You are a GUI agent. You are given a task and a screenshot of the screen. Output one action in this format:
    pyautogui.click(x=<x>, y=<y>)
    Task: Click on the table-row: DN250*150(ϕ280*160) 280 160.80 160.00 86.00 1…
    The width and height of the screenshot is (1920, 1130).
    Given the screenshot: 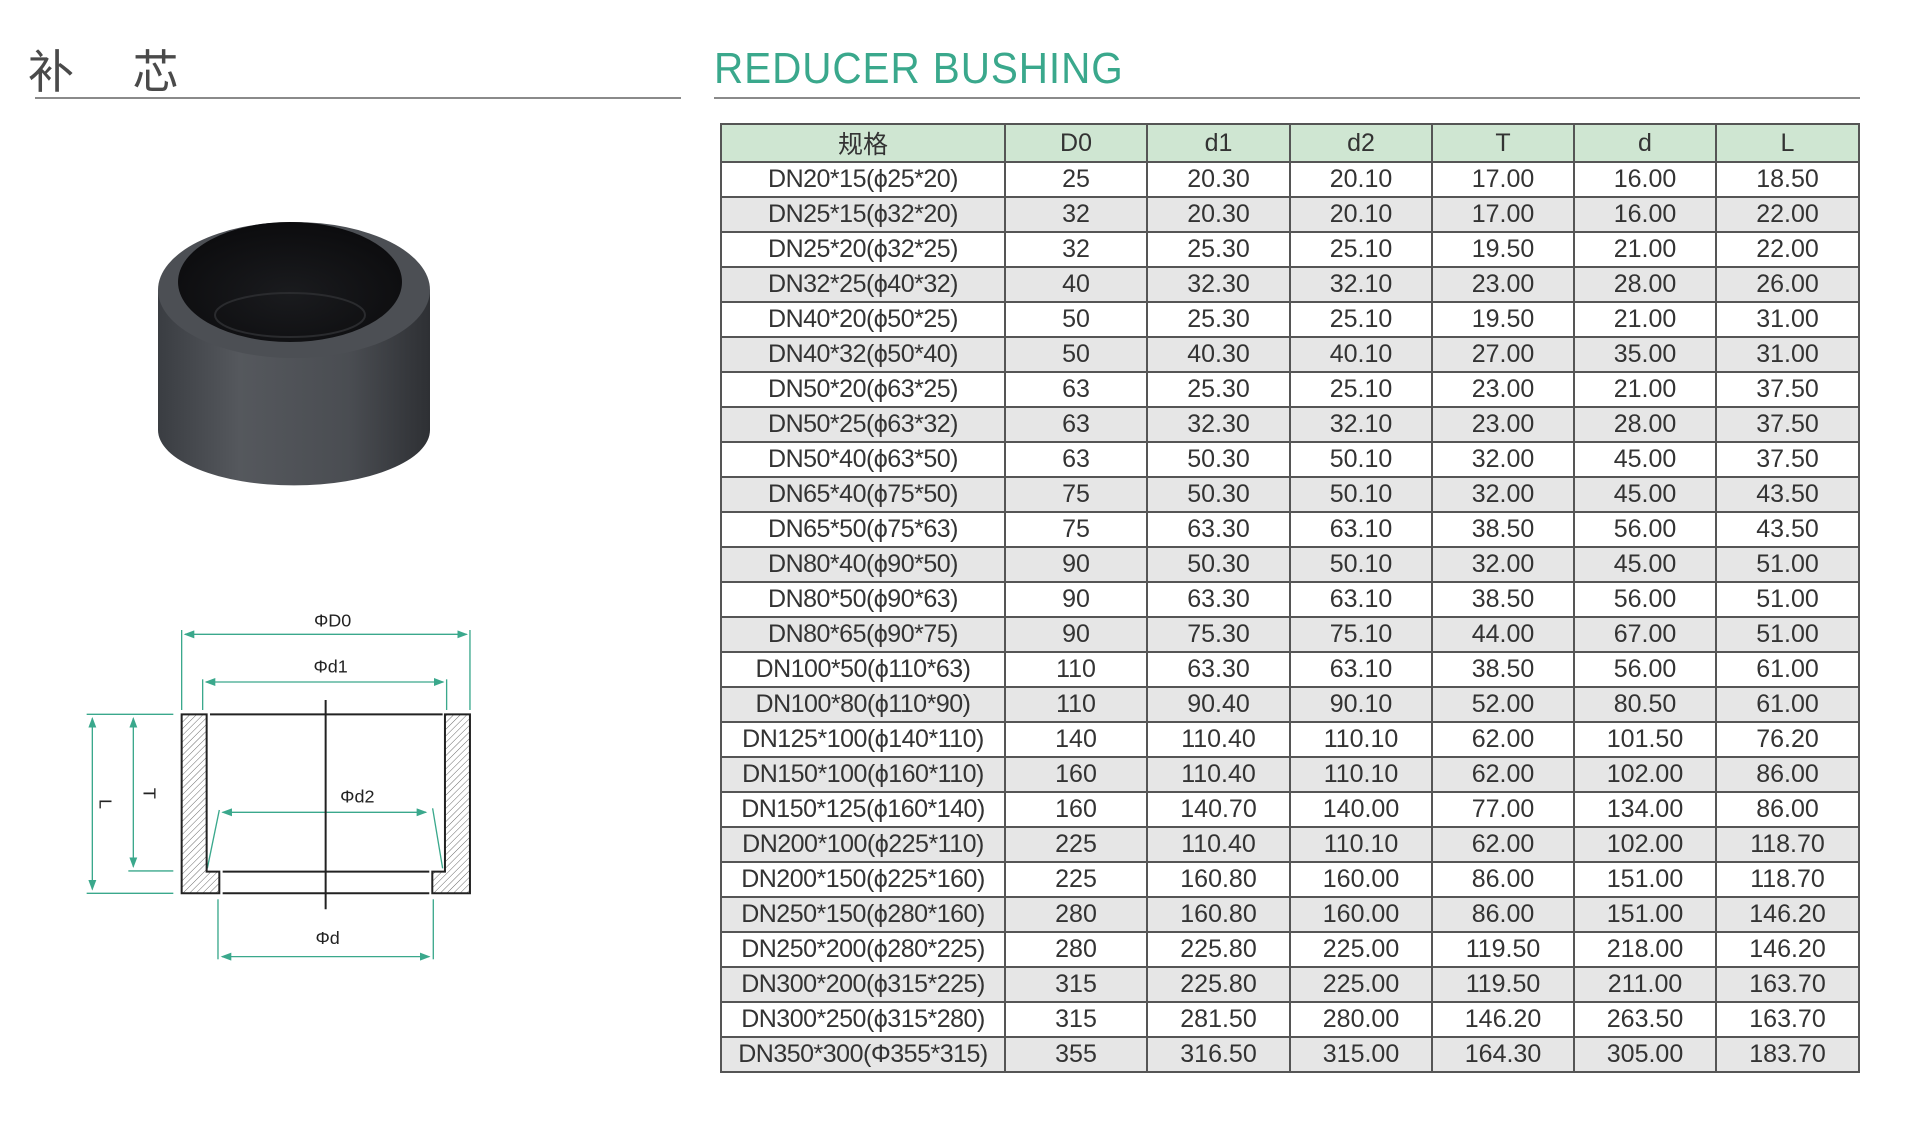 What is the action you would take?
    pyautogui.click(x=1290, y=914)
    